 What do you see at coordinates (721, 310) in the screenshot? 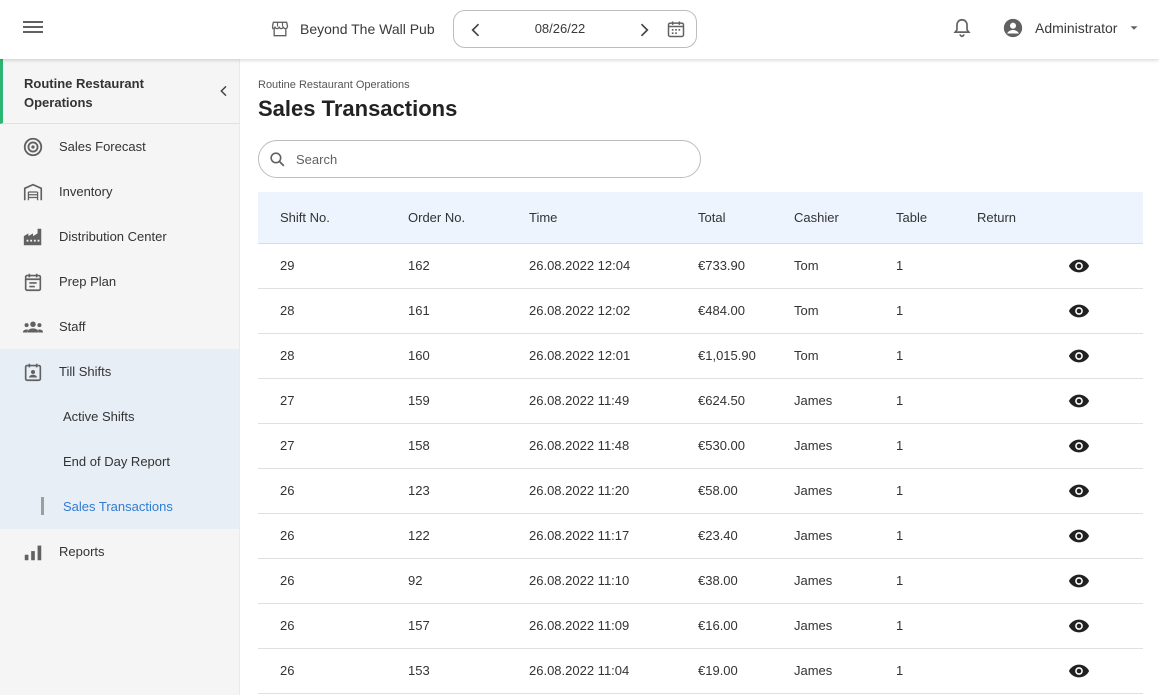
I see `total-cell: €484.00` at bounding box center [721, 310].